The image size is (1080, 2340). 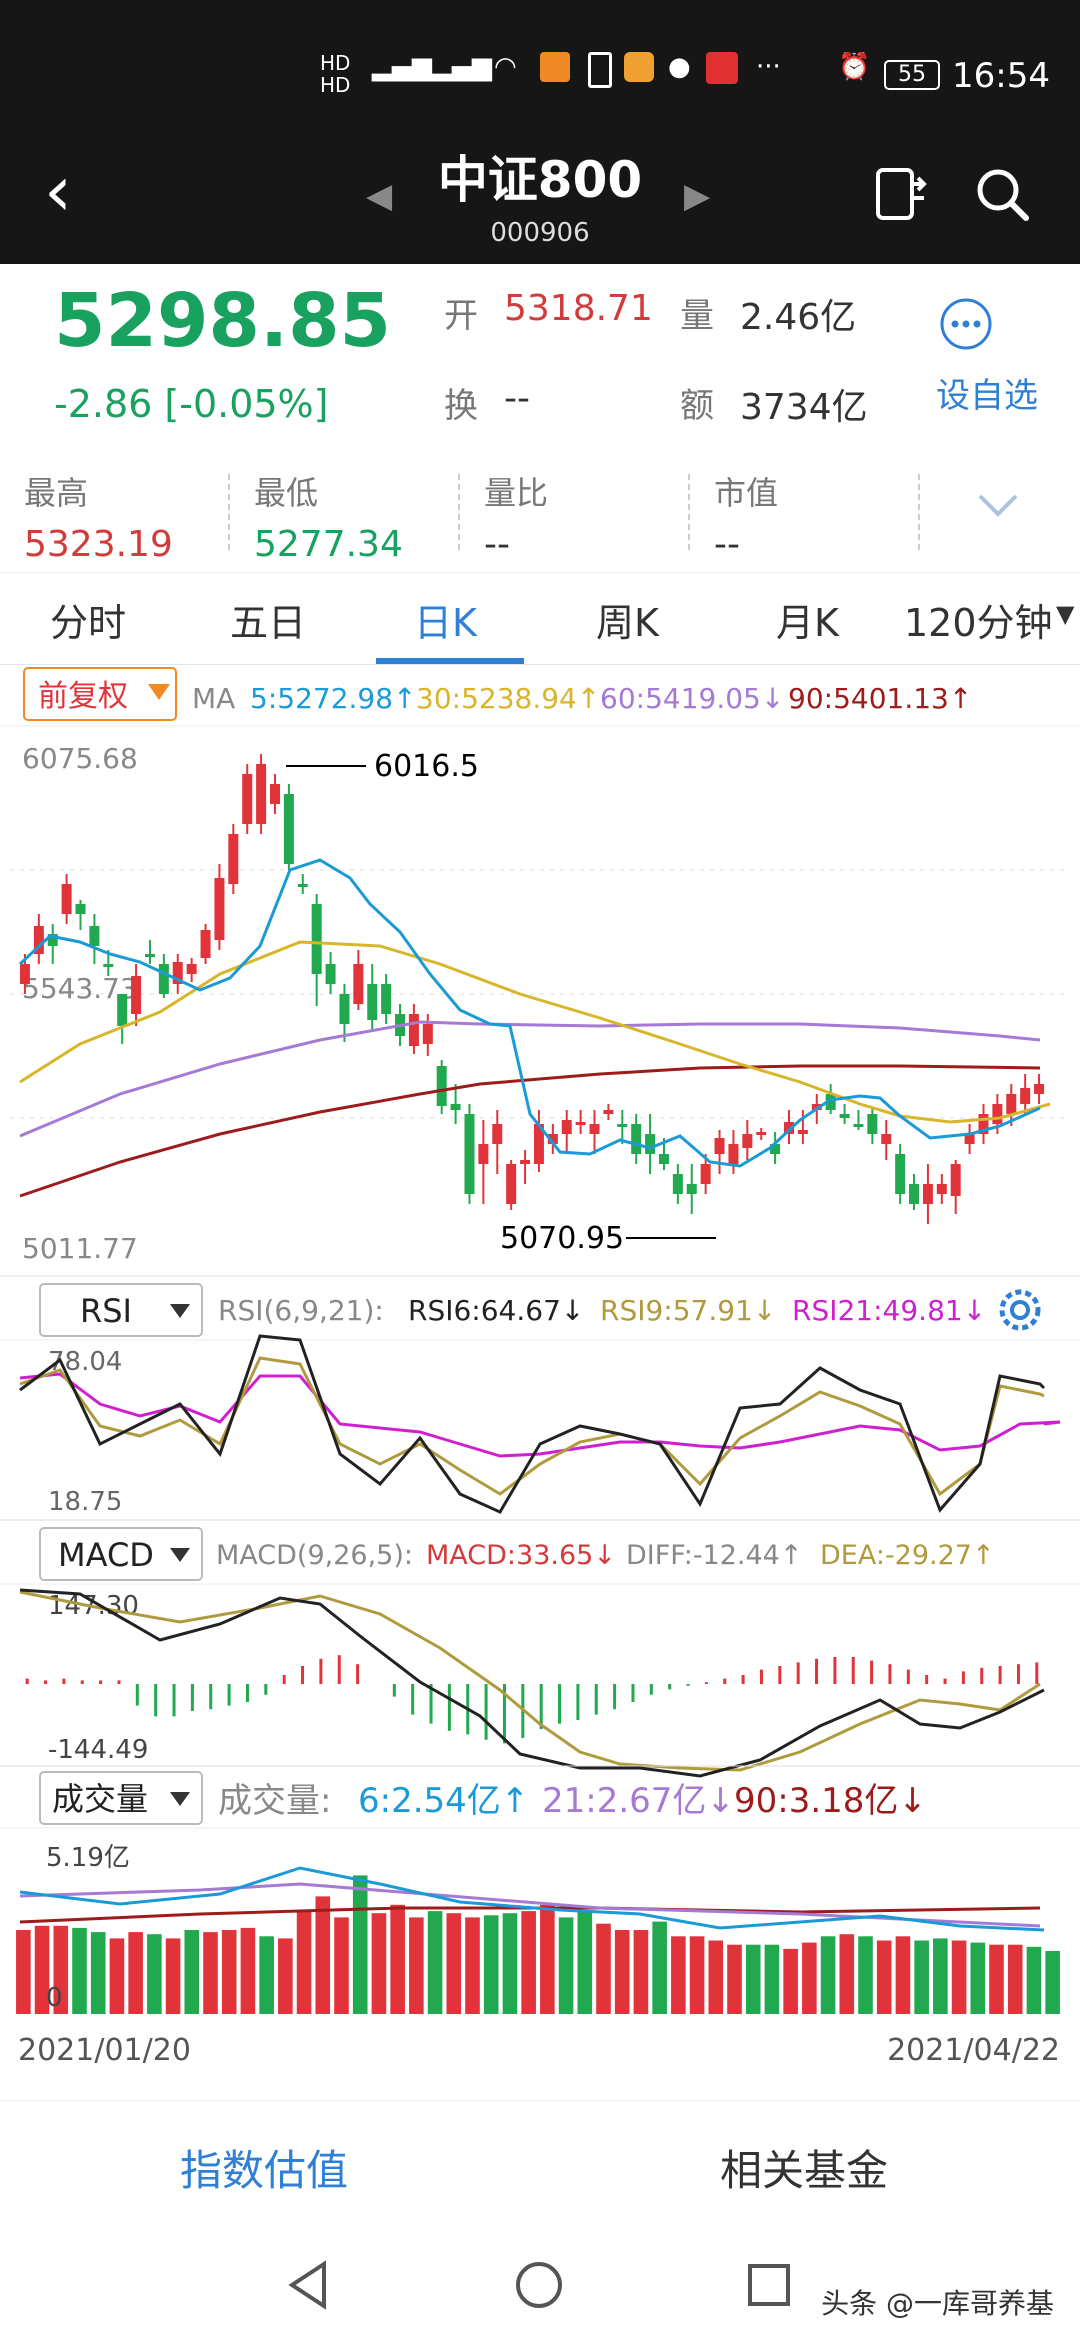 I want to click on volume-ma6-line, so click(x=532, y=1899).